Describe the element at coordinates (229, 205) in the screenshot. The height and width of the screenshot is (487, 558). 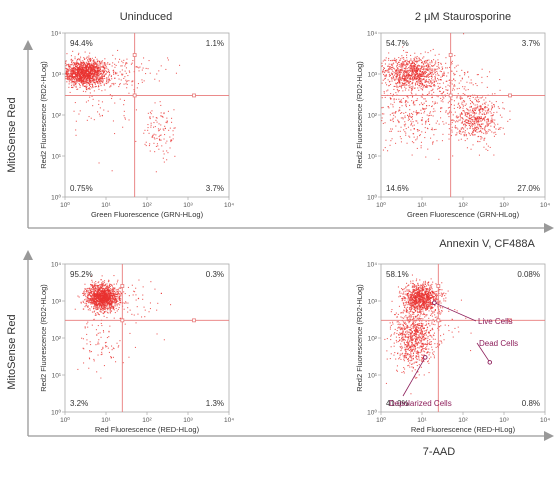
I see `x-tick-label: 10⁴` at that location.